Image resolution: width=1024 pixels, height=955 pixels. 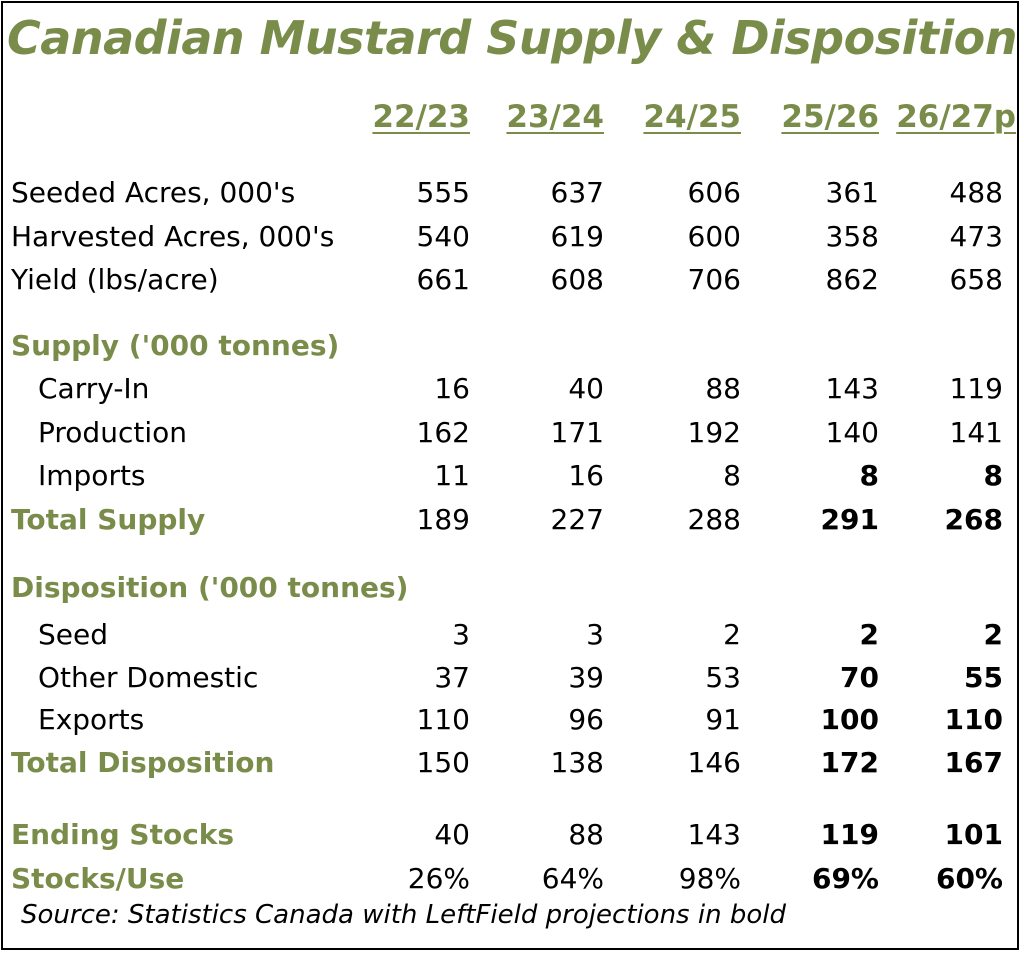 What do you see at coordinates (577, 519) in the screenshot?
I see `table-cell: 227` at bounding box center [577, 519].